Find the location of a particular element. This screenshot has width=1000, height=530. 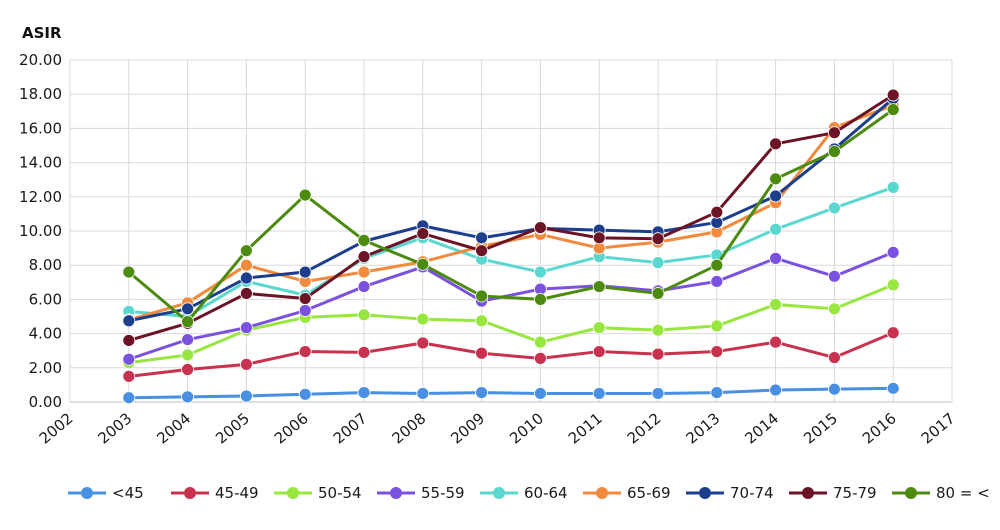

legend-label: 65-69 is located at coordinates (649, 493).